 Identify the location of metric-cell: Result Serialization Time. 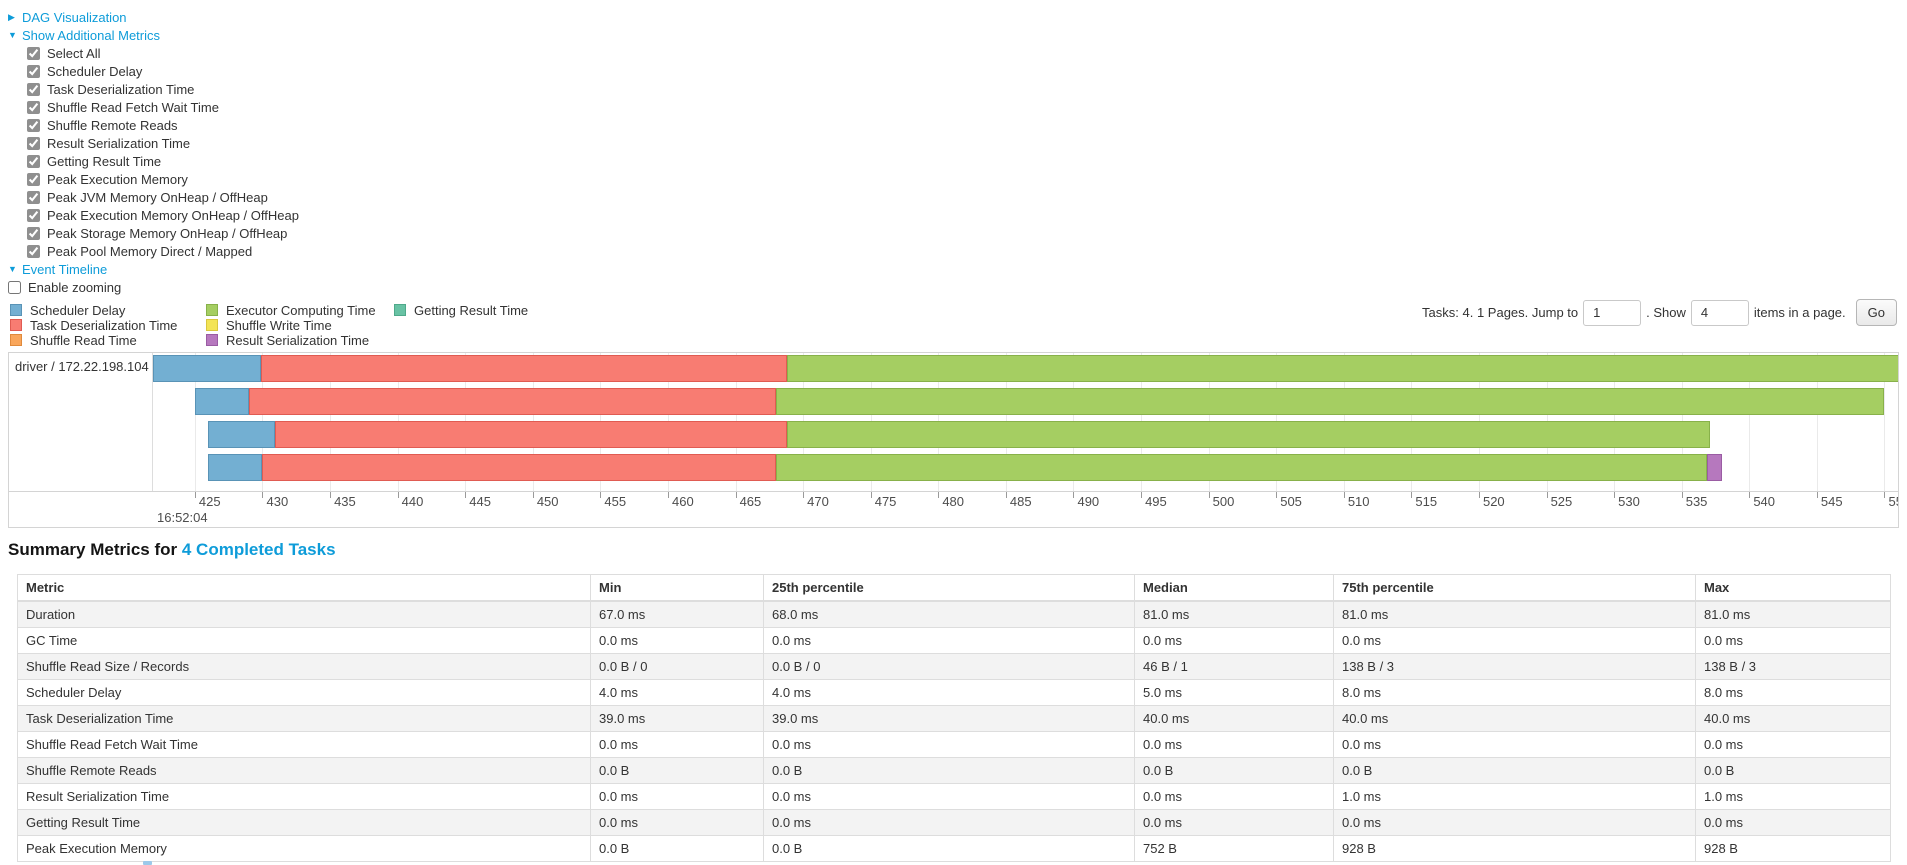
(304, 796).